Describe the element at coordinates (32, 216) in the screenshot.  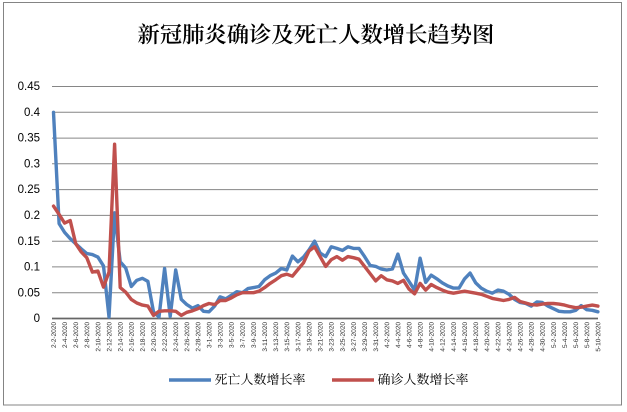
I see `svg-text: 0.2` at that location.